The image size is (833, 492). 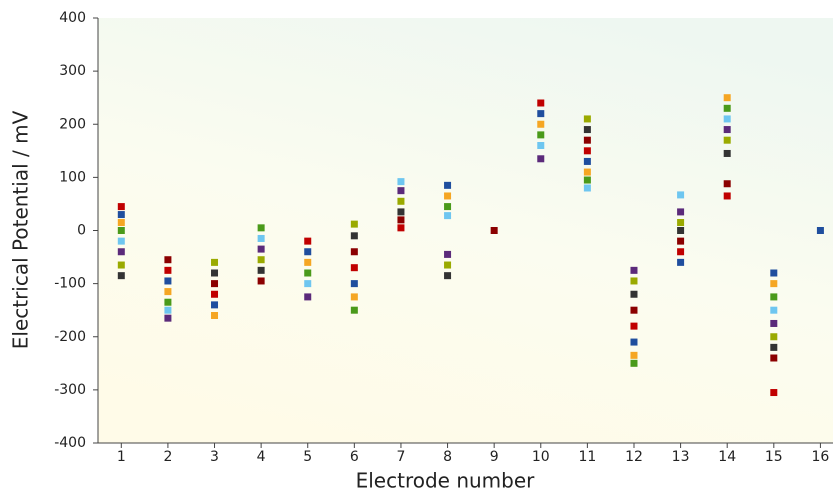 I want to click on x-tick-label: 6, so click(x=354, y=457).